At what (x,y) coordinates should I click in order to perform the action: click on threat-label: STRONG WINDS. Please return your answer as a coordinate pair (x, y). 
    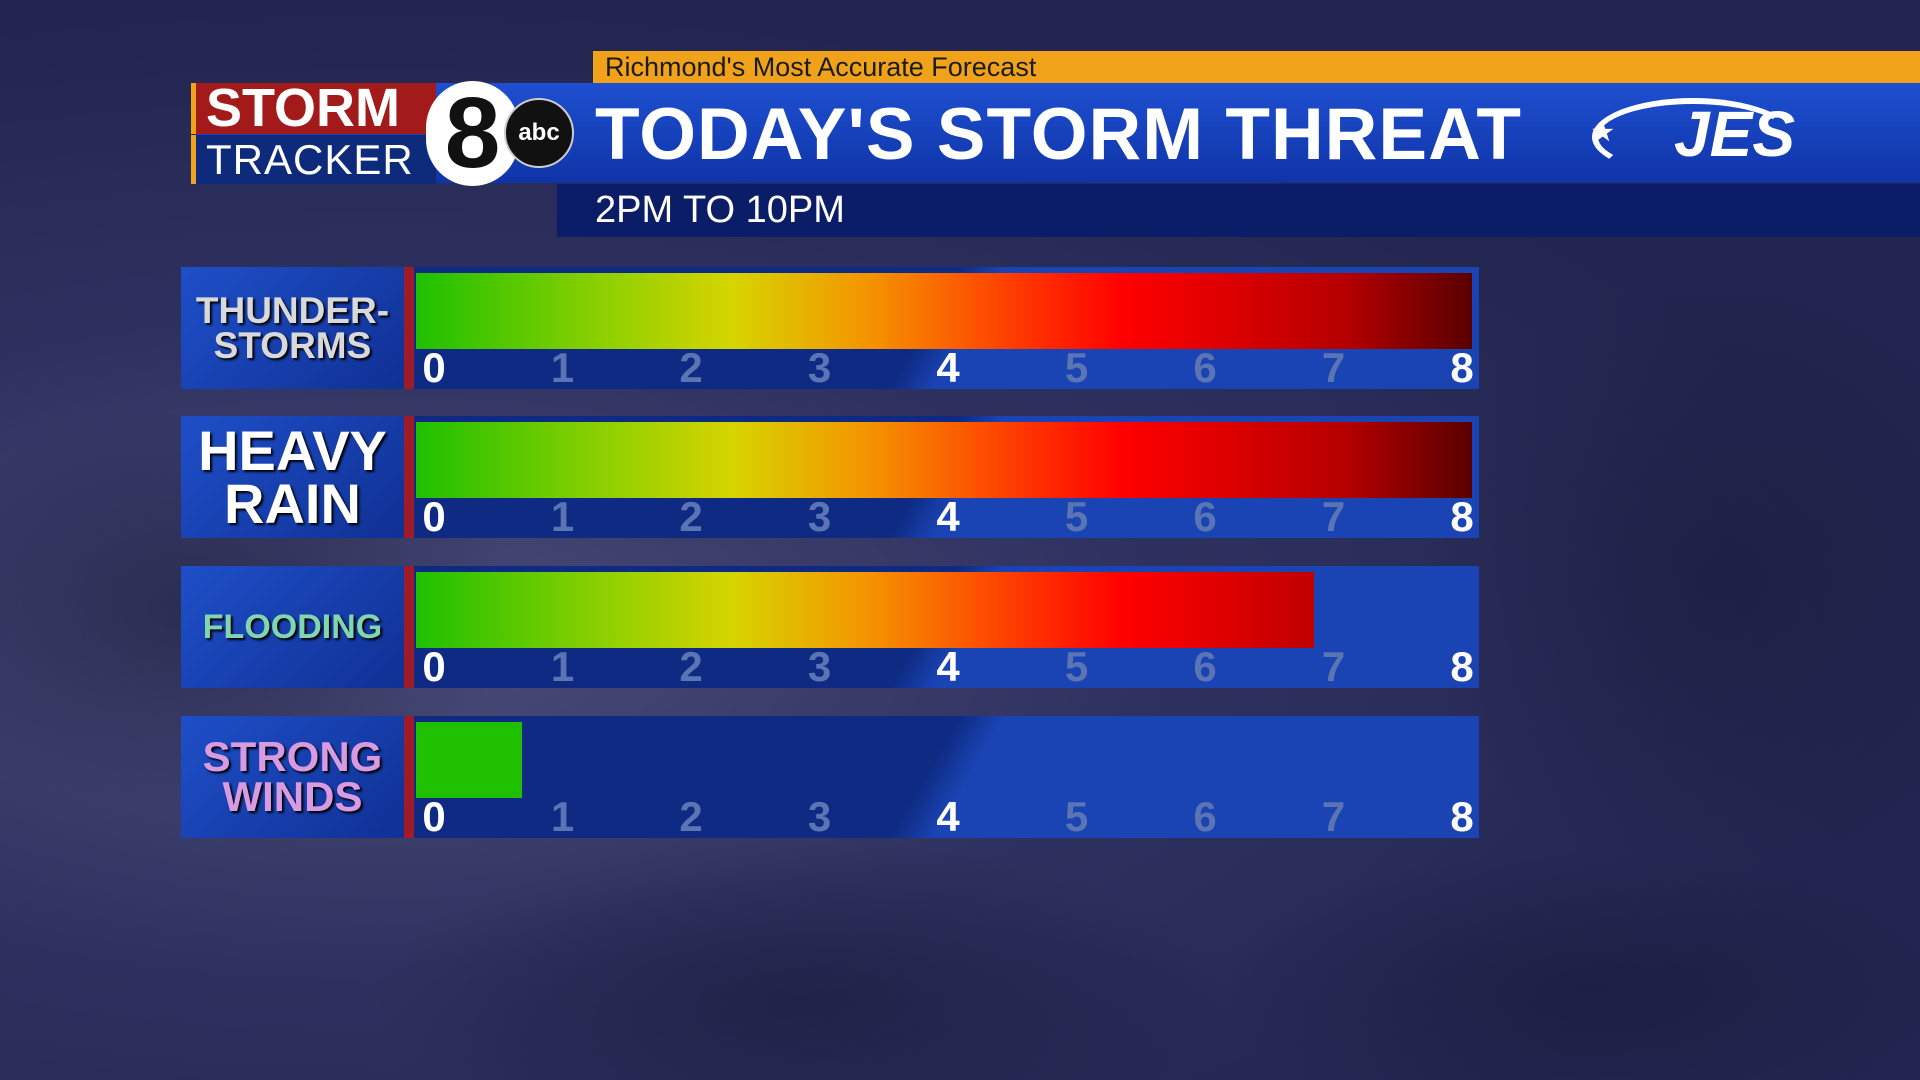
    Looking at the image, I should click on (292, 777).